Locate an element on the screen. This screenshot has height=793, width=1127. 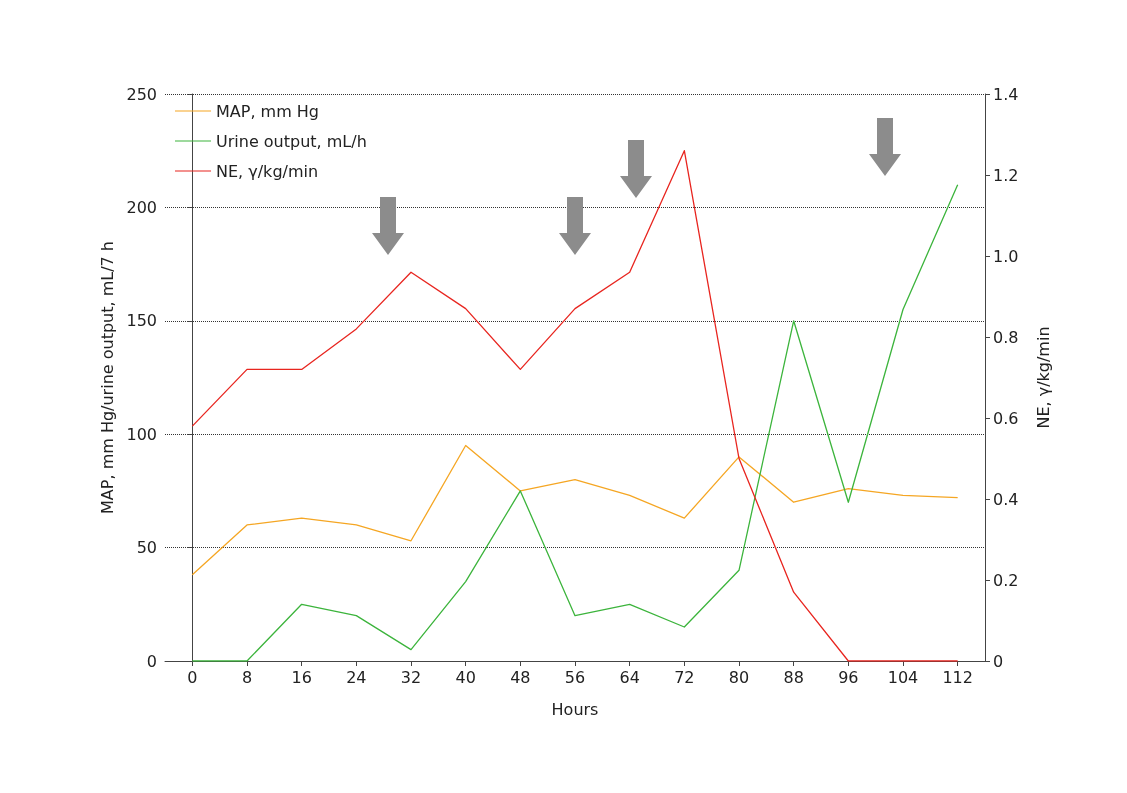
y2-tick-label: 1.4 is located at coordinates (1006, 94).